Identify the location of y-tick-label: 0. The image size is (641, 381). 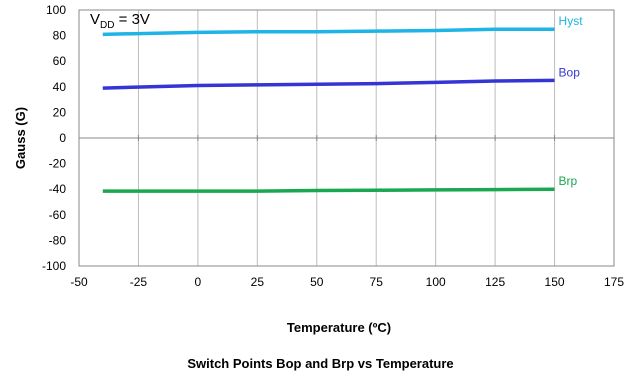
(62, 138).